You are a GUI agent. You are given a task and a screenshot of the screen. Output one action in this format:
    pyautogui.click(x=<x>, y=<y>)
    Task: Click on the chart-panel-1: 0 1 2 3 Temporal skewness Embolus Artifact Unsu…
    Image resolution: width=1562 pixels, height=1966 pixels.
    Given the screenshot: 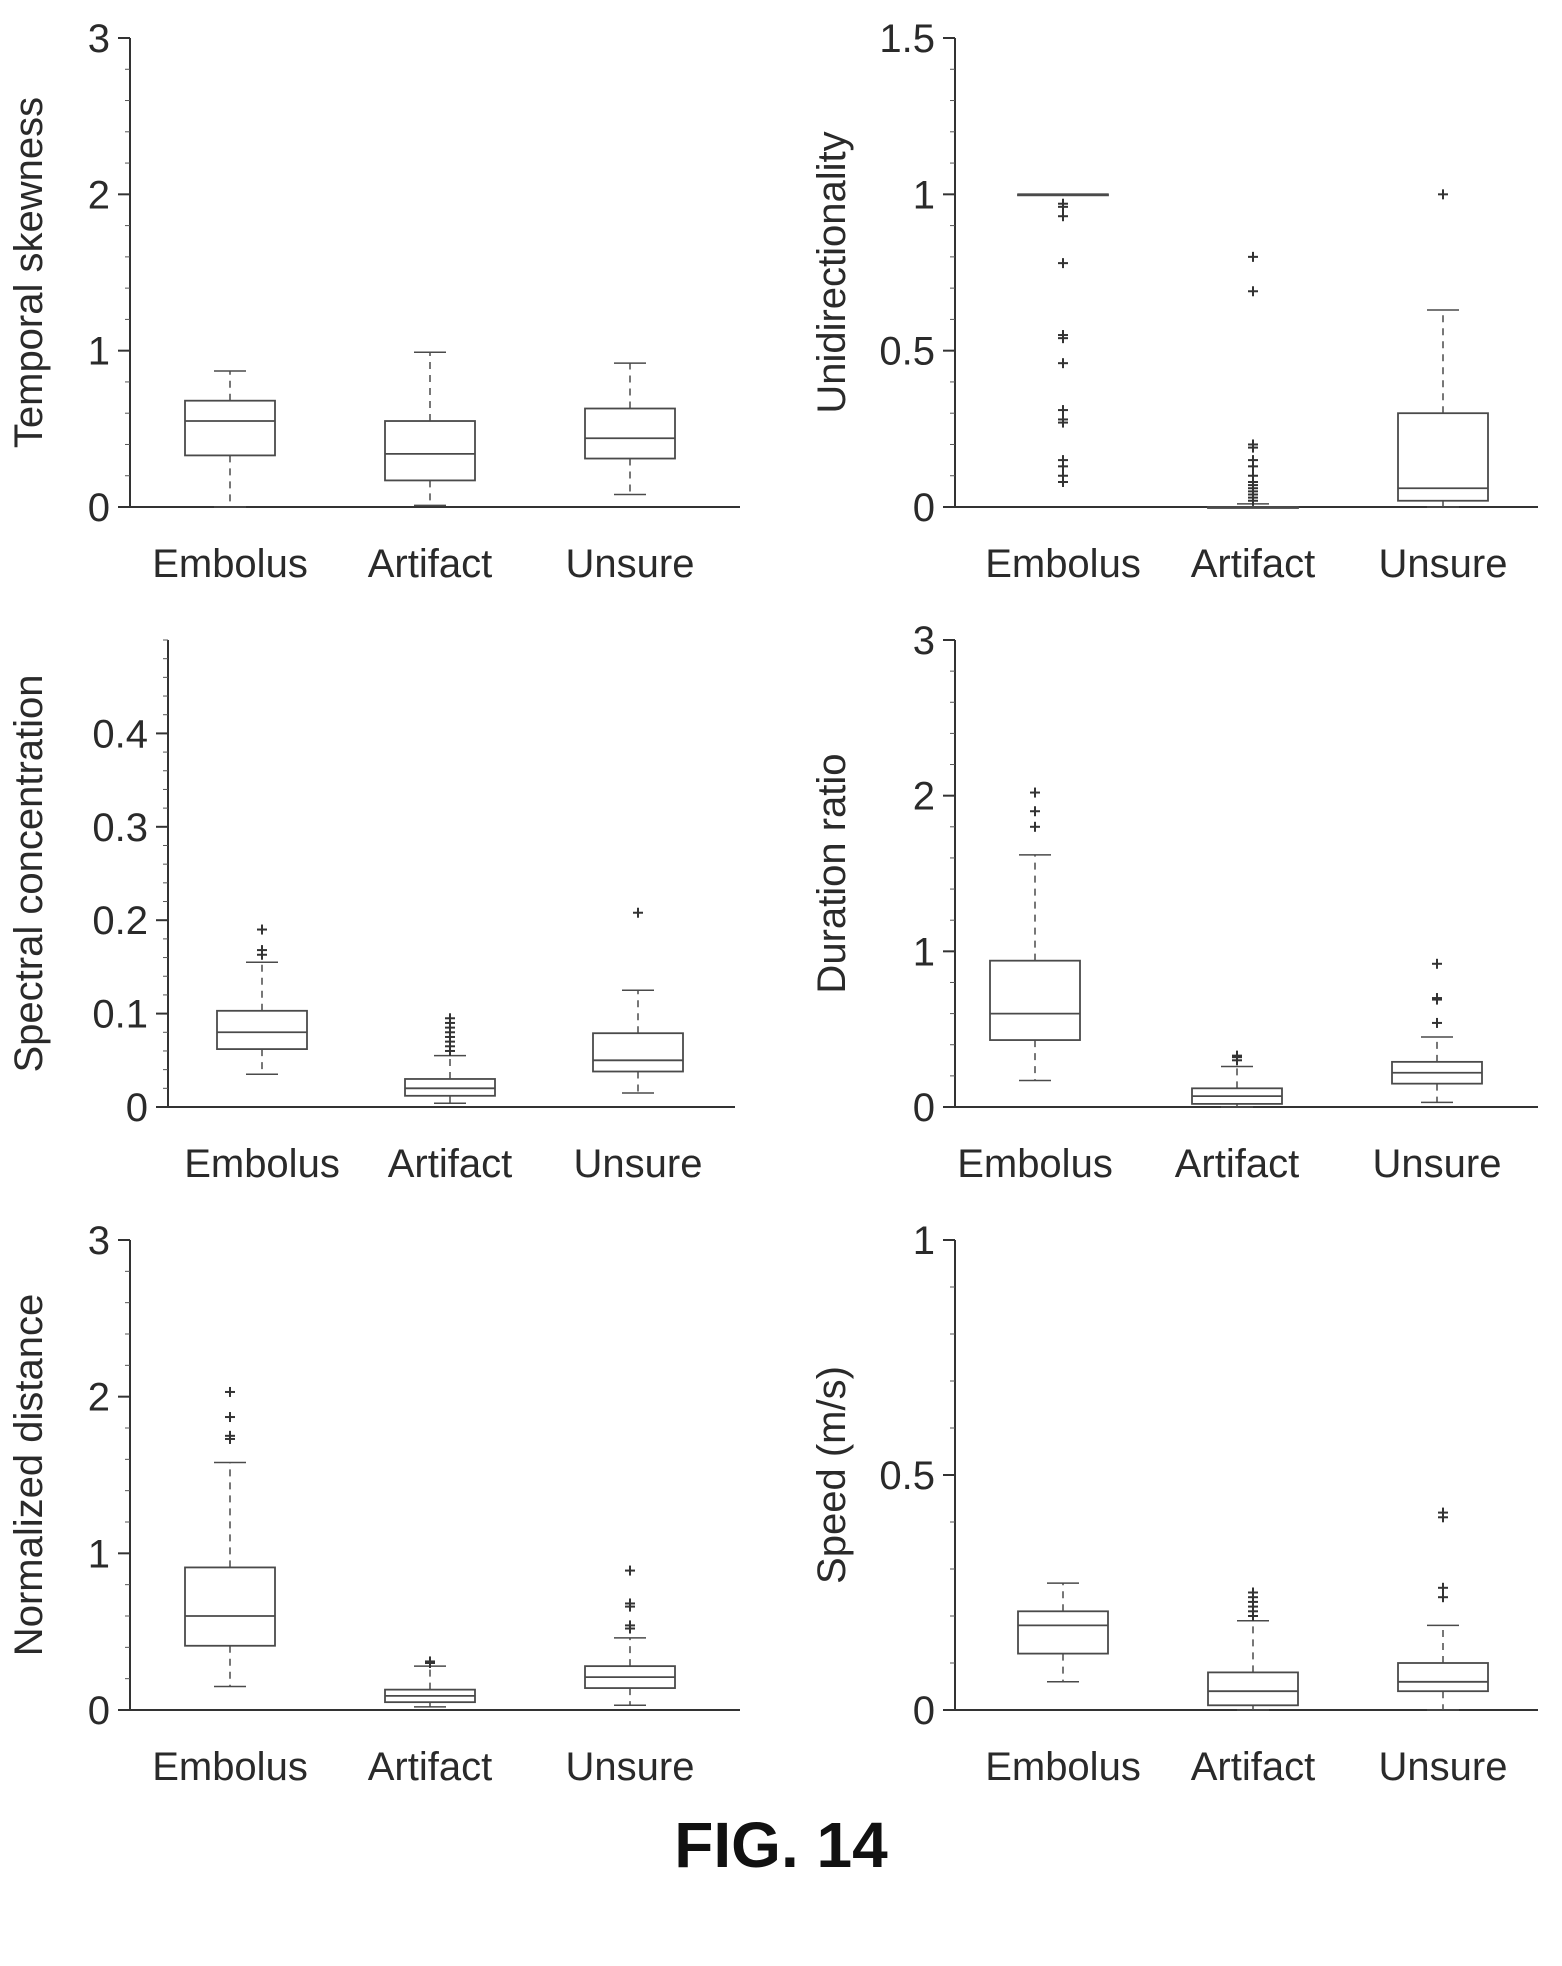 What is the action you would take?
    pyautogui.click(x=373, y=301)
    